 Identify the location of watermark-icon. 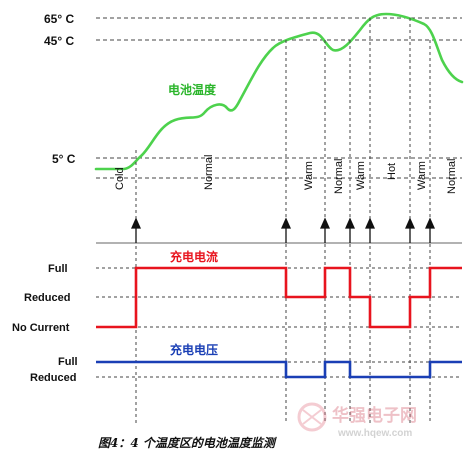
(312, 417).